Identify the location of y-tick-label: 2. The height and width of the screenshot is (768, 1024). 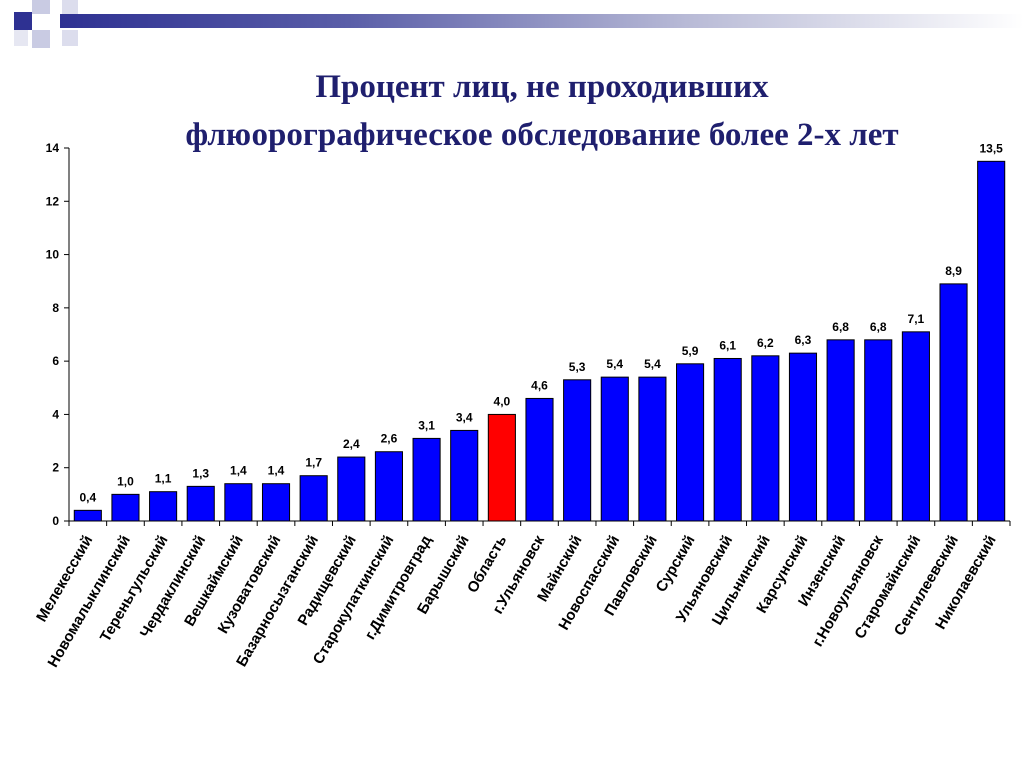
(55, 468).